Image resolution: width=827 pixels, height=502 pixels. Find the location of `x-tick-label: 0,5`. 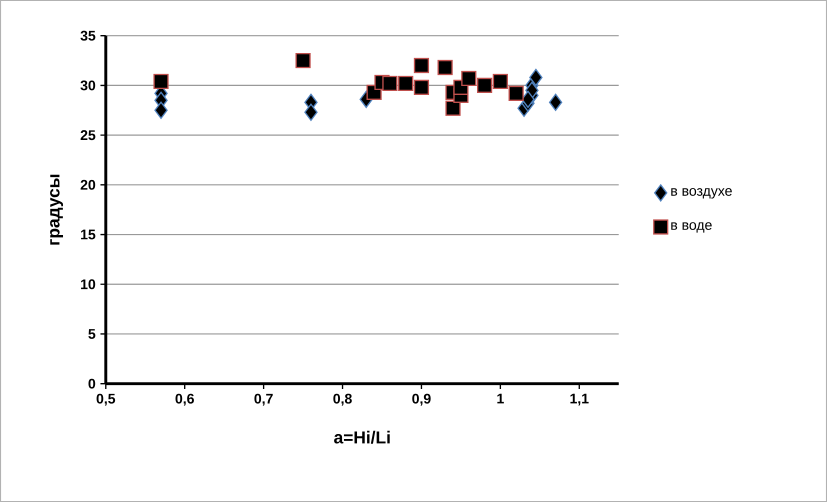

x-tick-label: 0,5 is located at coordinates (106, 400).